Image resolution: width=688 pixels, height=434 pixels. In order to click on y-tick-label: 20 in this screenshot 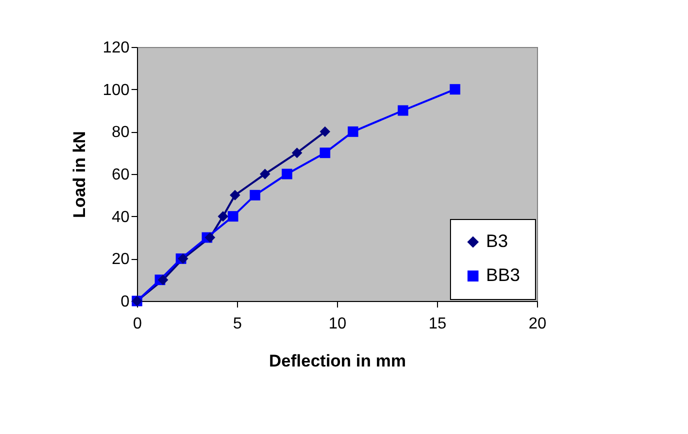, I will do `click(121, 259)`.